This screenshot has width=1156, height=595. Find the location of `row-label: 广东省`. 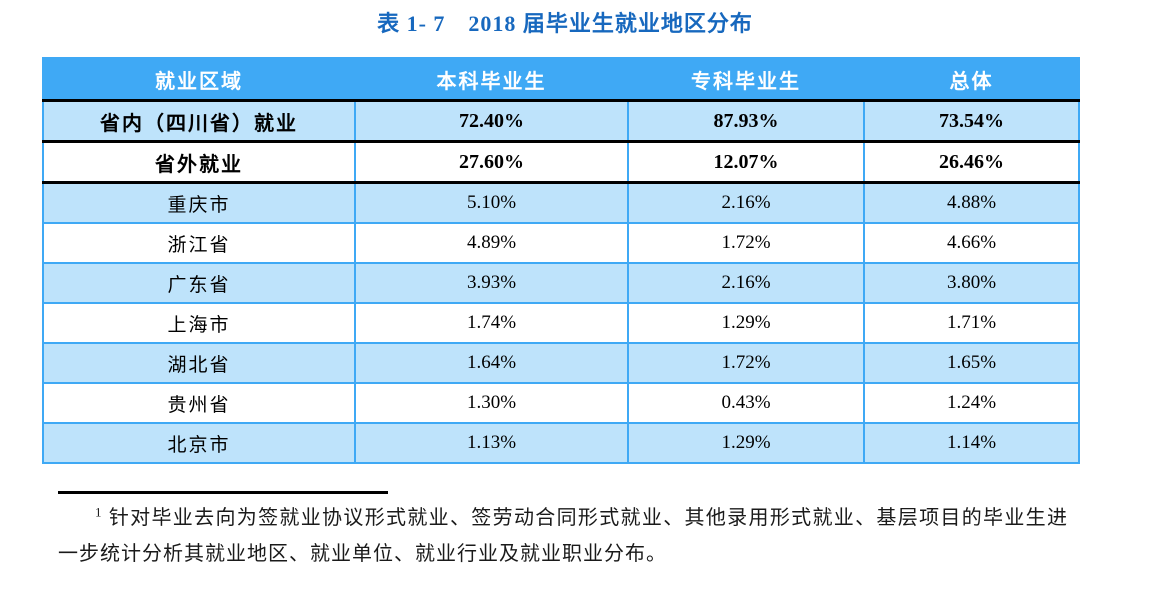

row-label: 广东省 is located at coordinates (199, 283).